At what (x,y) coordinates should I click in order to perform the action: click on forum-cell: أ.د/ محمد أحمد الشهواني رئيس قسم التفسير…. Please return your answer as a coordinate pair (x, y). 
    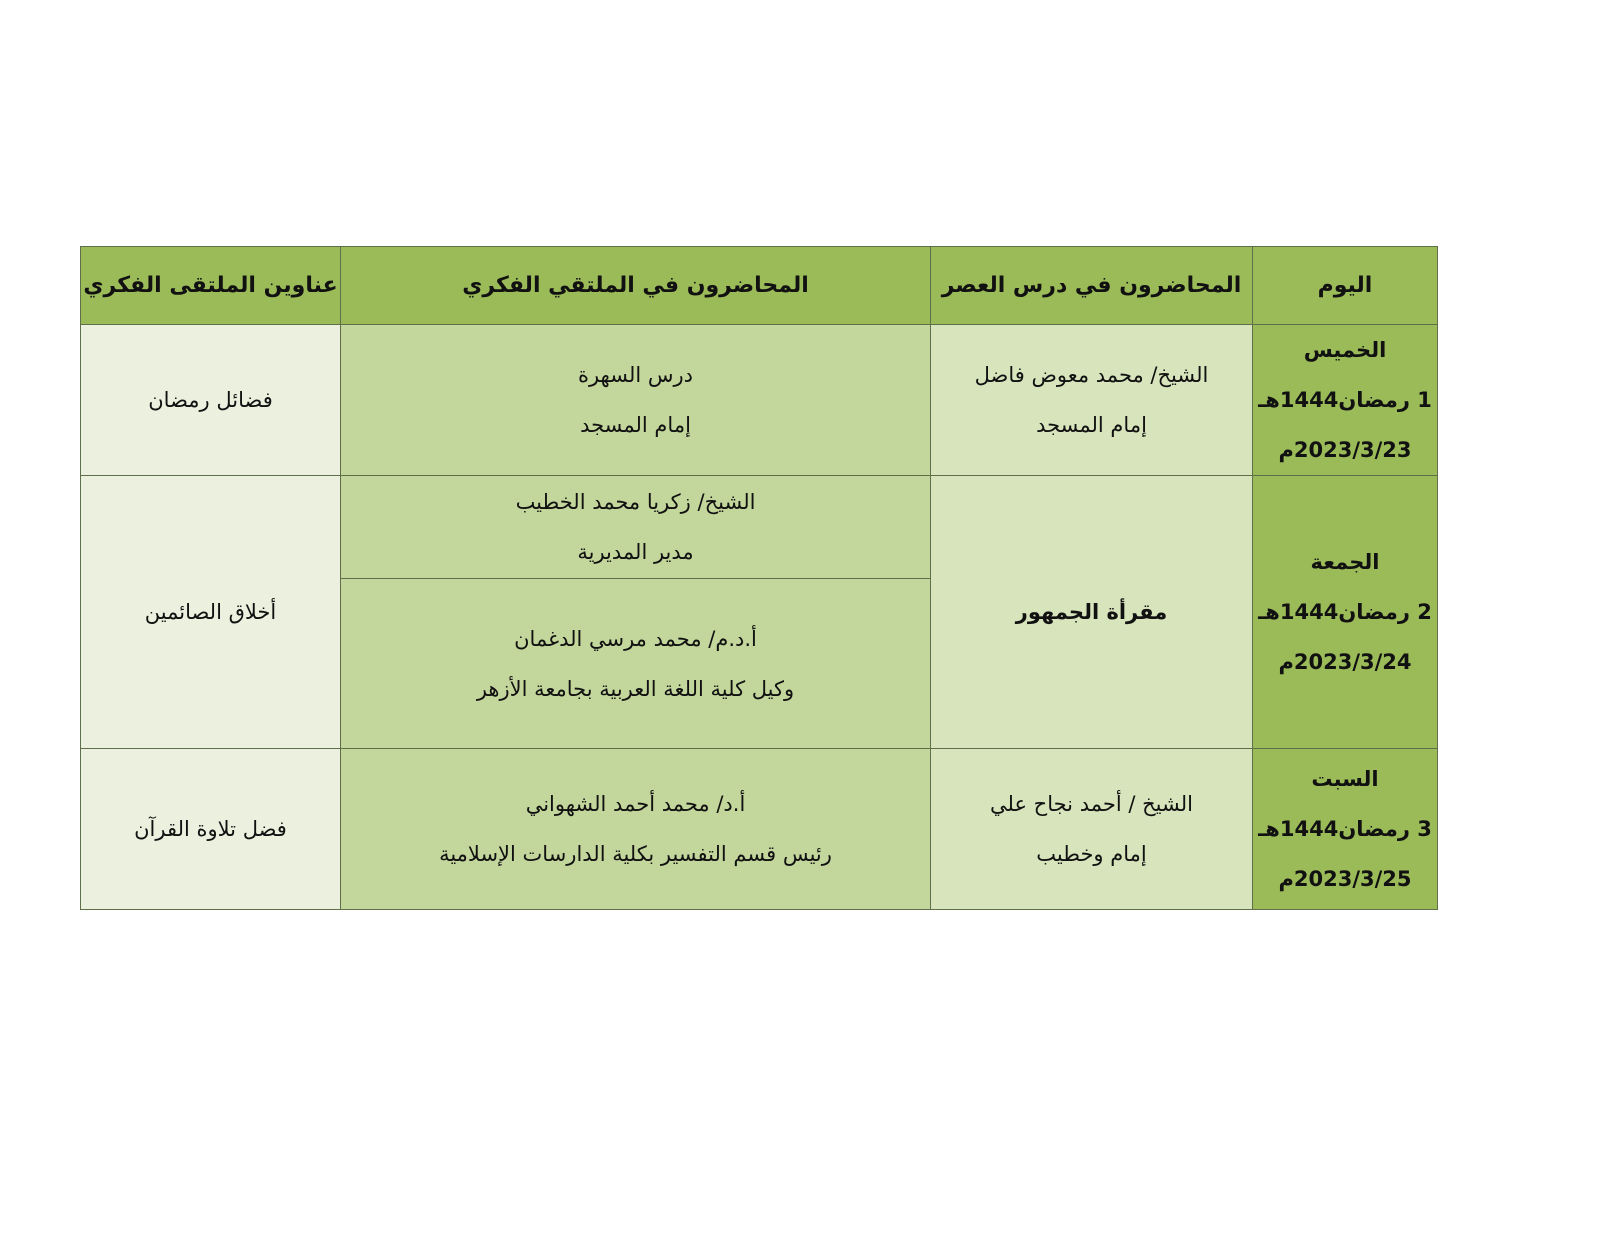
    Looking at the image, I should click on (635, 829).